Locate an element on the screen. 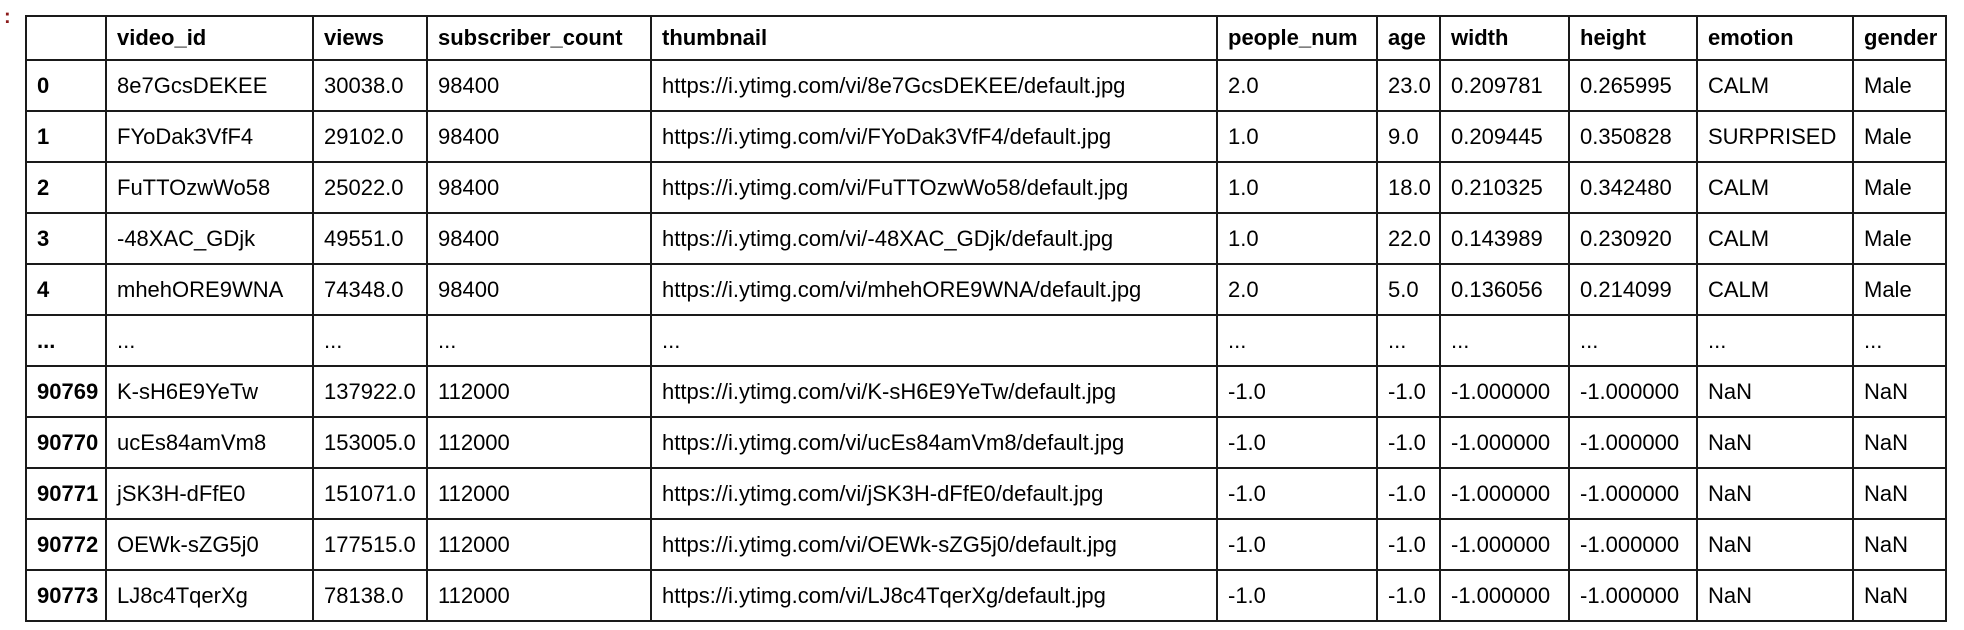 The width and height of the screenshot is (1964, 630). output-prompt-marker: : is located at coordinates (7, 17).